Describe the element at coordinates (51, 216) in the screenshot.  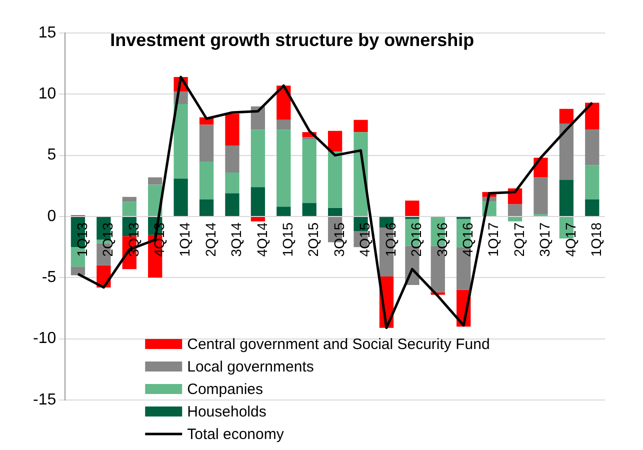
I see `y-tick-label: 0` at that location.